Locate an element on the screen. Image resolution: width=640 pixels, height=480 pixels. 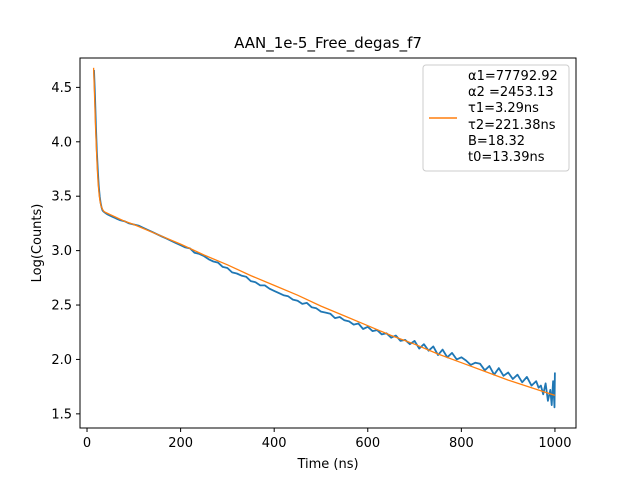
legend-entry-baseline: B=18.32 is located at coordinates (496, 141).